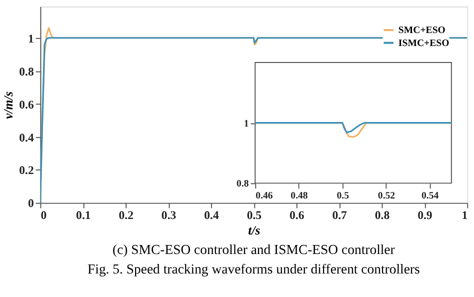 The image size is (474, 297). What do you see at coordinates (299, 196) in the screenshot?
I see `x-tick-label: 0.48` at bounding box center [299, 196].